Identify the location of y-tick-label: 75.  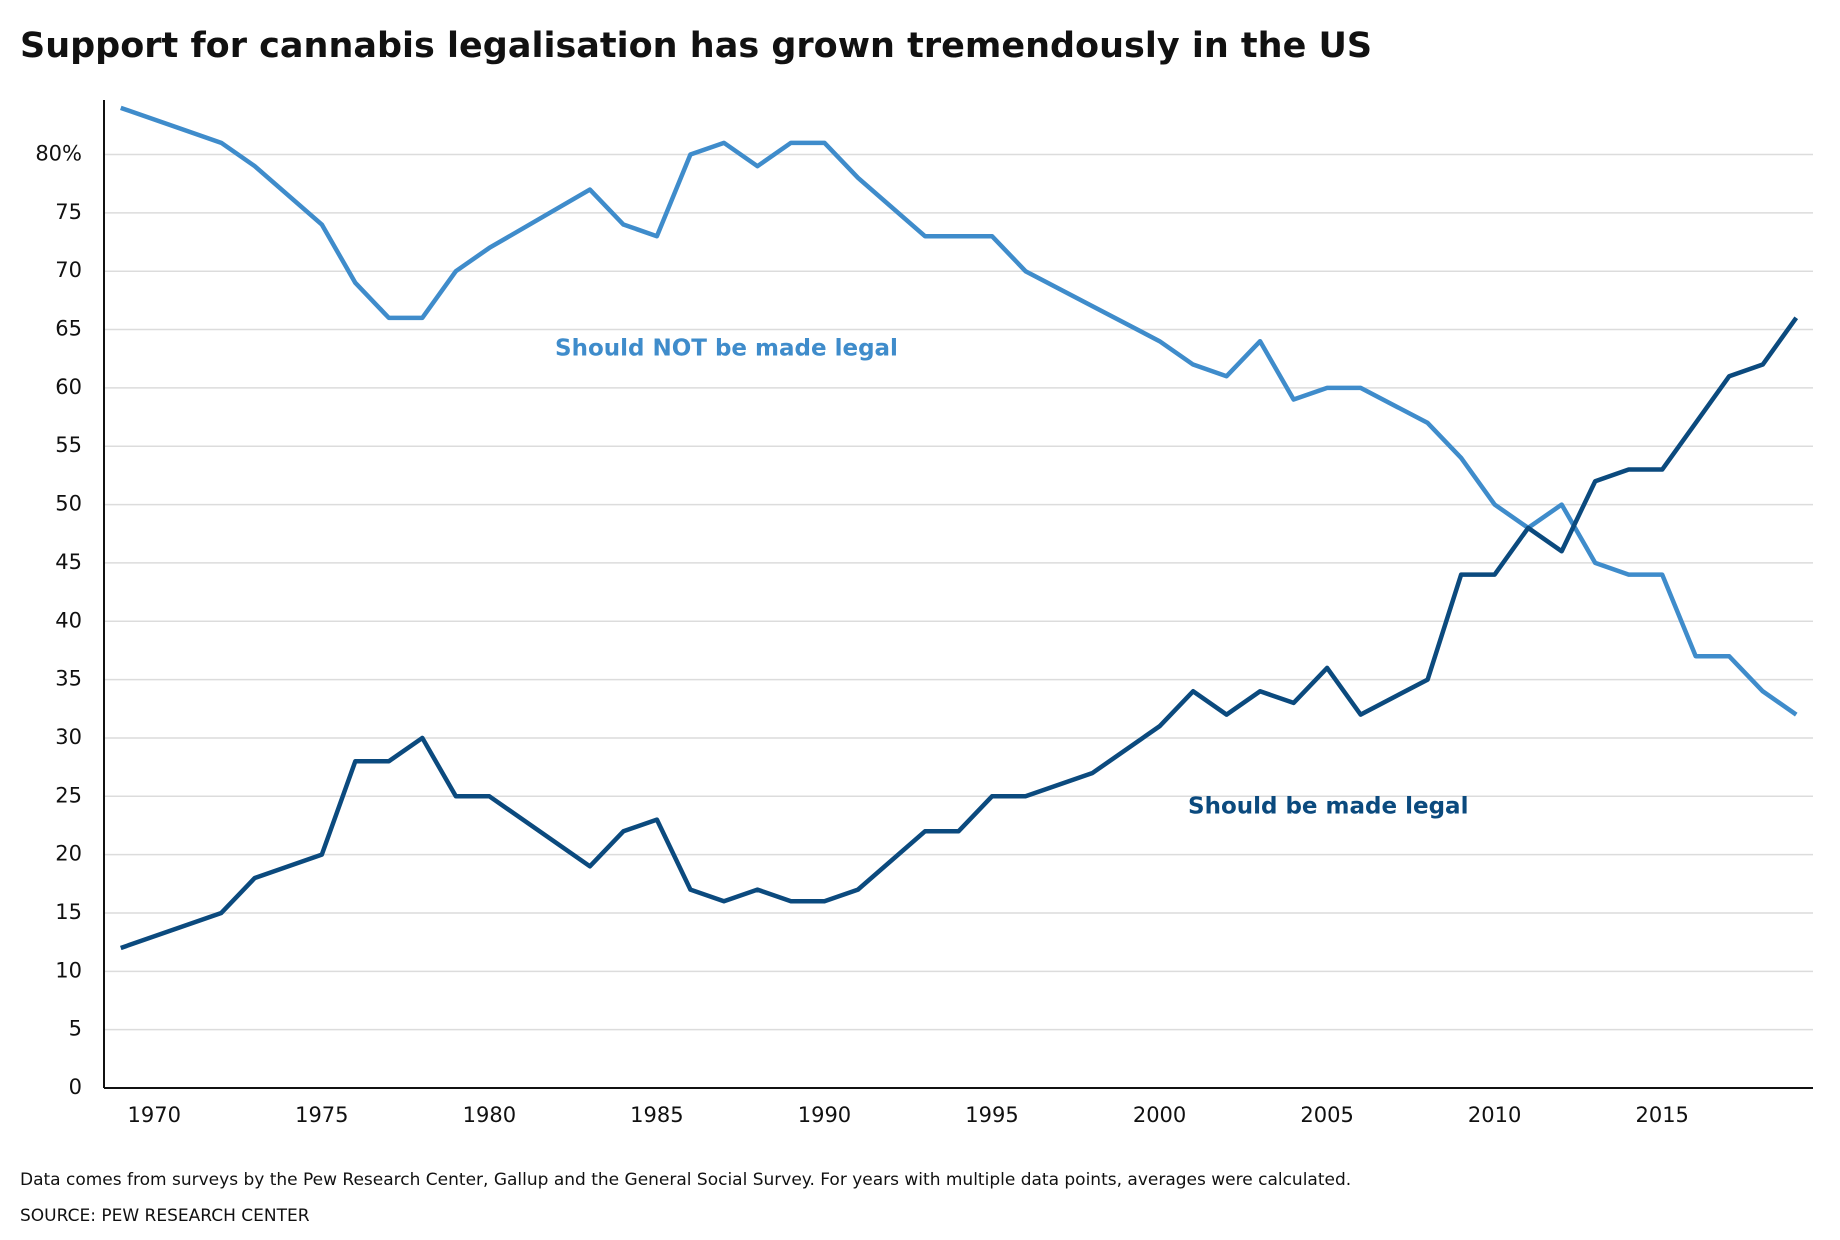
(68, 212).